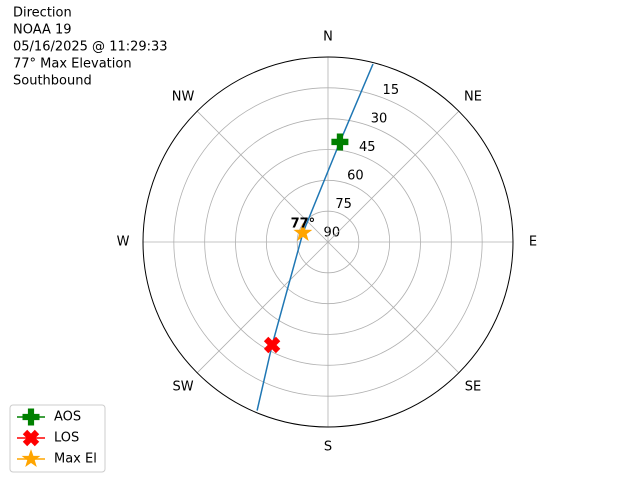  What do you see at coordinates (533, 242) in the screenshot?
I see `theta-tick-label: E` at bounding box center [533, 242].